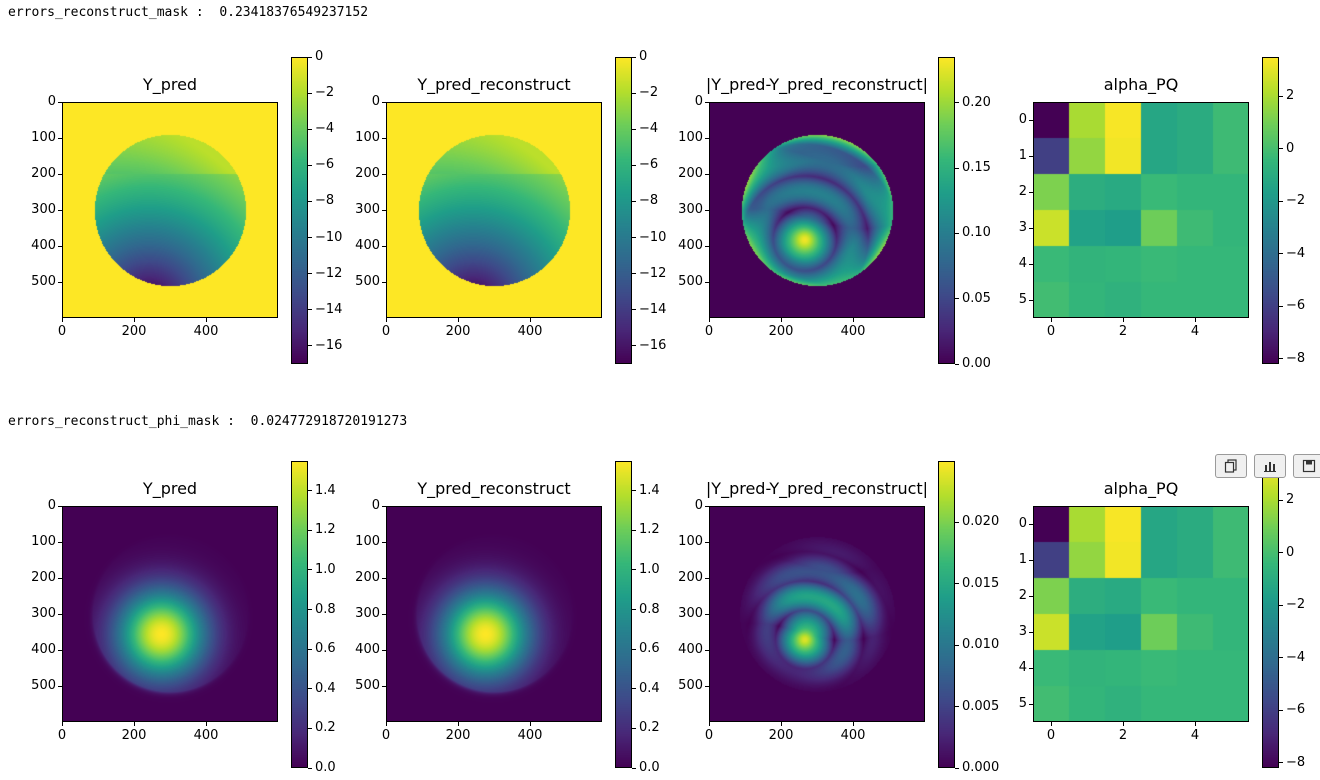 This screenshot has height=780, width=1320. What do you see at coordinates (325, 201) in the screenshot?
I see `colorbar-tick-label: −8` at bounding box center [325, 201].